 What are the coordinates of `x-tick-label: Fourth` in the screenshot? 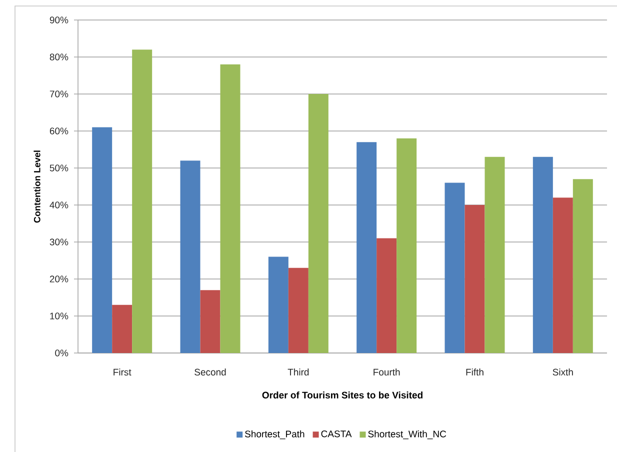 It's located at (387, 372).